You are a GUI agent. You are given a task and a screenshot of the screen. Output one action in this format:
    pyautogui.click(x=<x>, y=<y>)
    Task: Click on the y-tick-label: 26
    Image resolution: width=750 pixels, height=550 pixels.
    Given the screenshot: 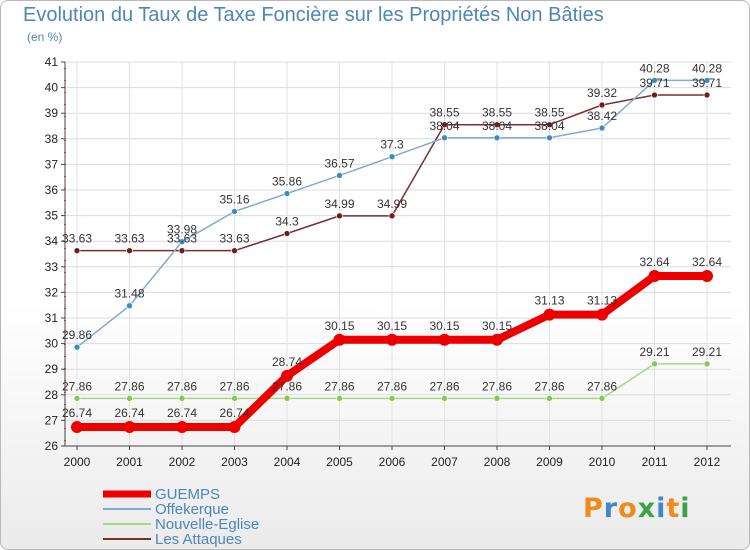 What is the action you would take?
    pyautogui.click(x=52, y=446)
    